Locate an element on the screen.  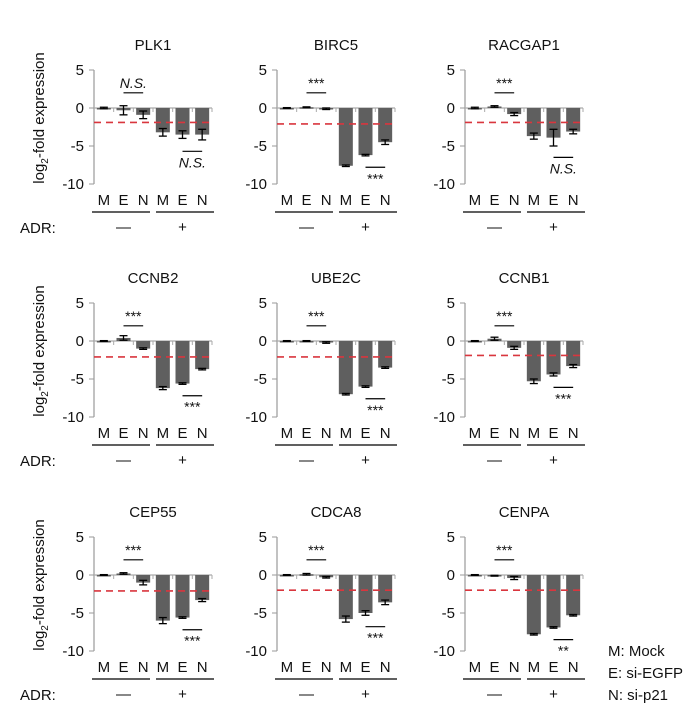
panel-title: CEP55 is located at coordinates (153, 512).